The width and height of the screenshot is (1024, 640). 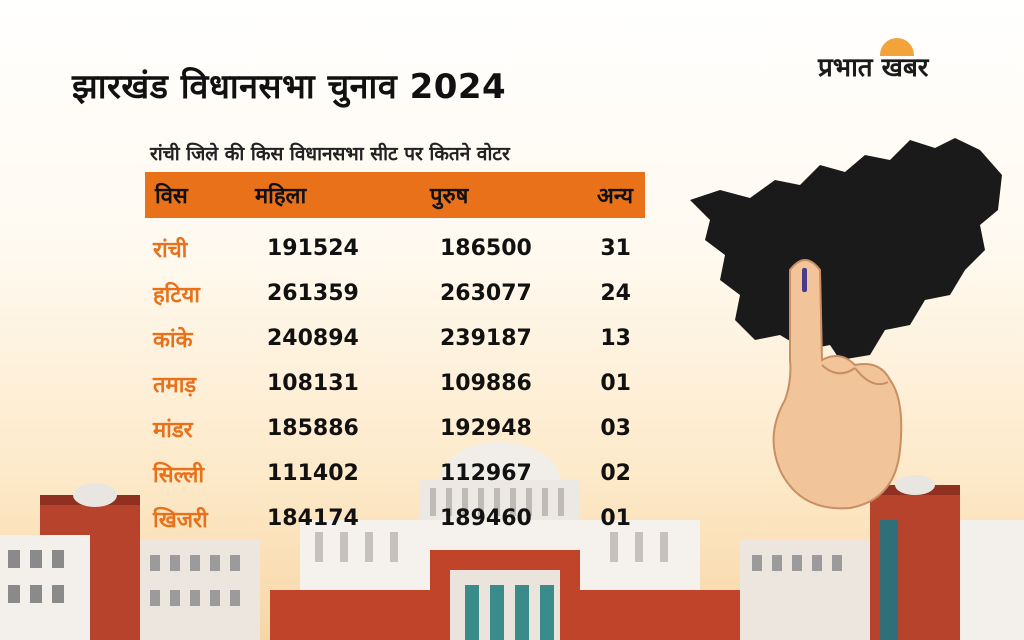 What do you see at coordinates (175, 385) in the screenshot?
I see `seat-name: तमाड़` at bounding box center [175, 385].